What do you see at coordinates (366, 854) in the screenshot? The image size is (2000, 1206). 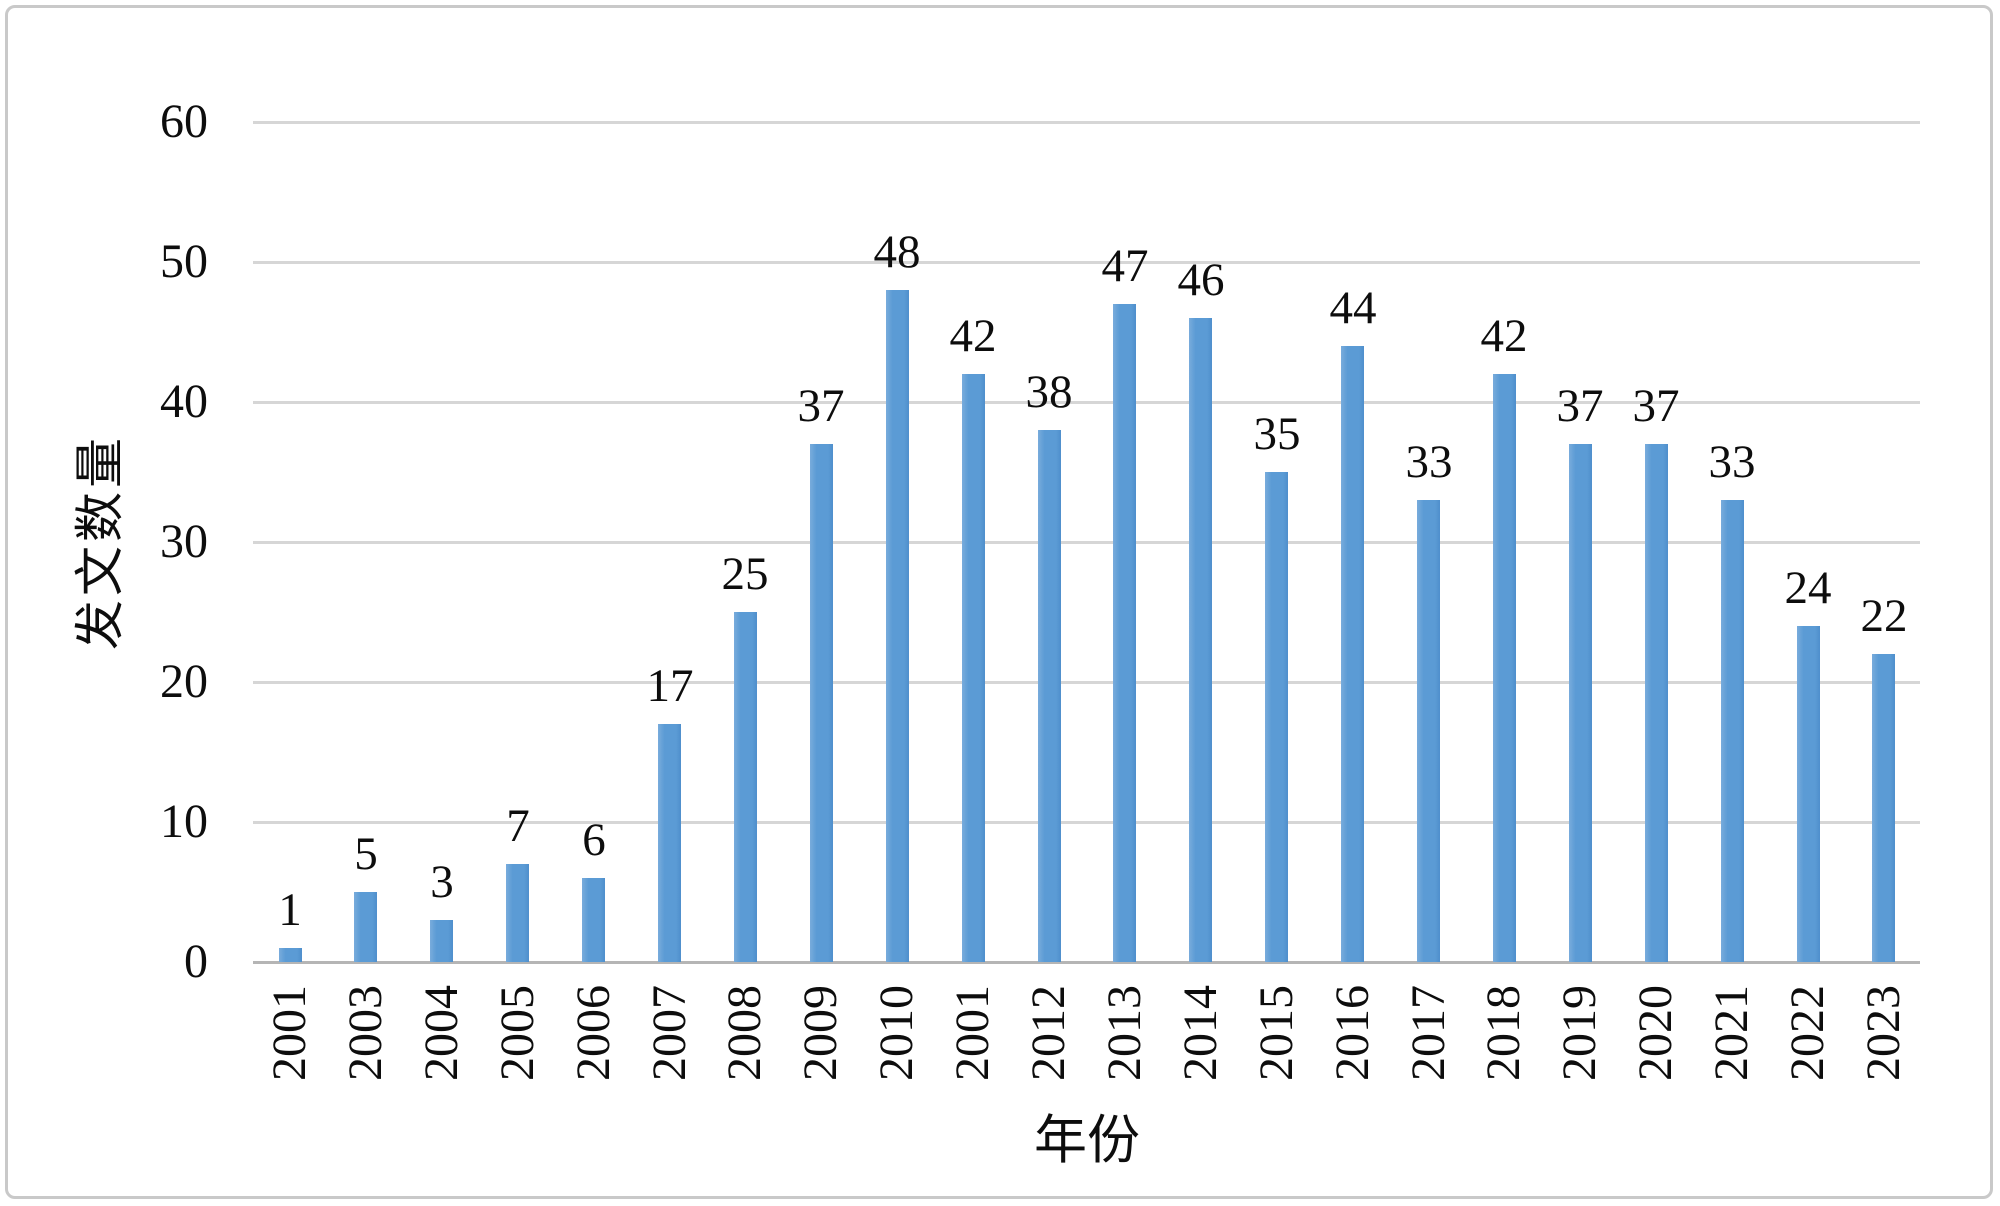 I see `bar-value-label-1: 5` at bounding box center [366, 854].